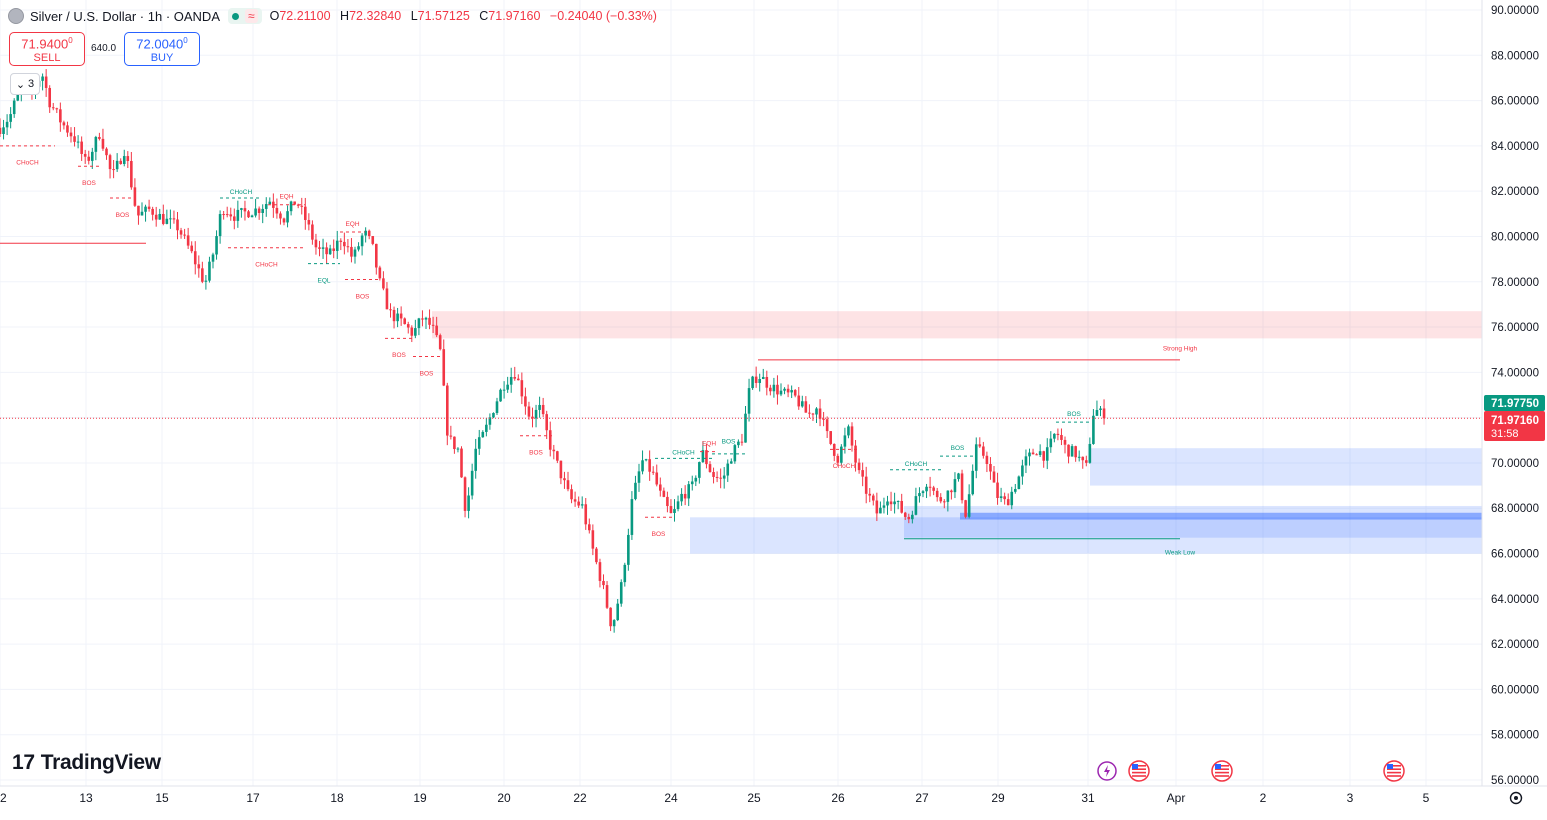 The width and height of the screenshot is (1547, 820). I want to click on time-axis, so click(773, 800).